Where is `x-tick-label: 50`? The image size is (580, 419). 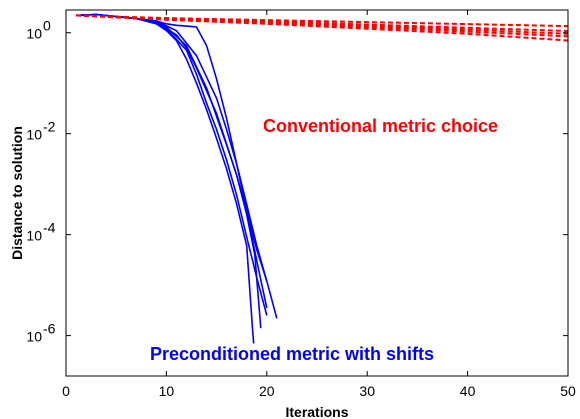
x-tick-label: 50 is located at coordinates (568, 391).